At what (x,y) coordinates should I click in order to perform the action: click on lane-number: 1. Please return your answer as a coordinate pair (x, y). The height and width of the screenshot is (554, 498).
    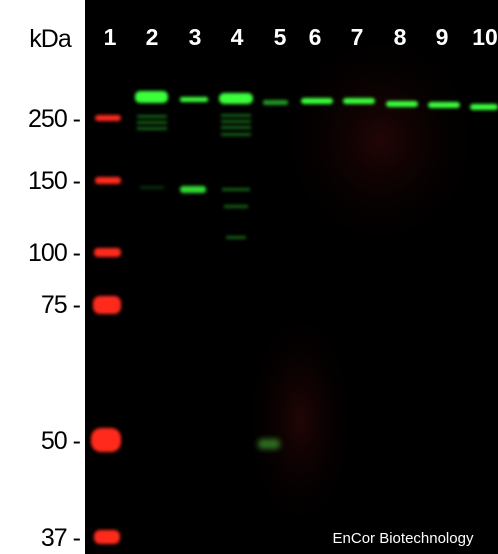
    Looking at the image, I should click on (110, 37).